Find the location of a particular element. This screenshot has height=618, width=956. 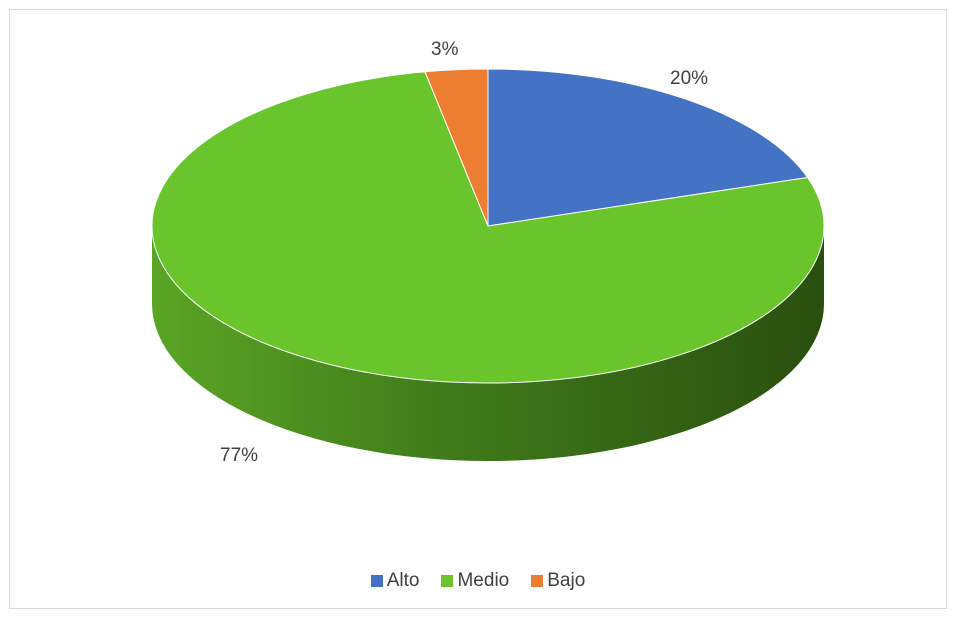

legend-label-alto: Alto is located at coordinates (403, 580).